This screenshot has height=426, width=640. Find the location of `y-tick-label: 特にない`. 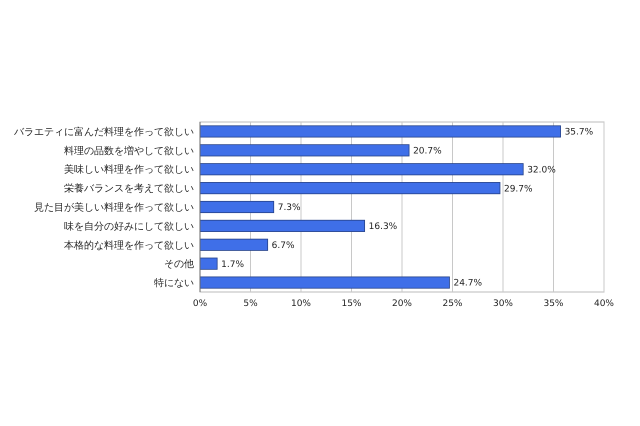

y-tick-label: 特にない is located at coordinates (174, 283).